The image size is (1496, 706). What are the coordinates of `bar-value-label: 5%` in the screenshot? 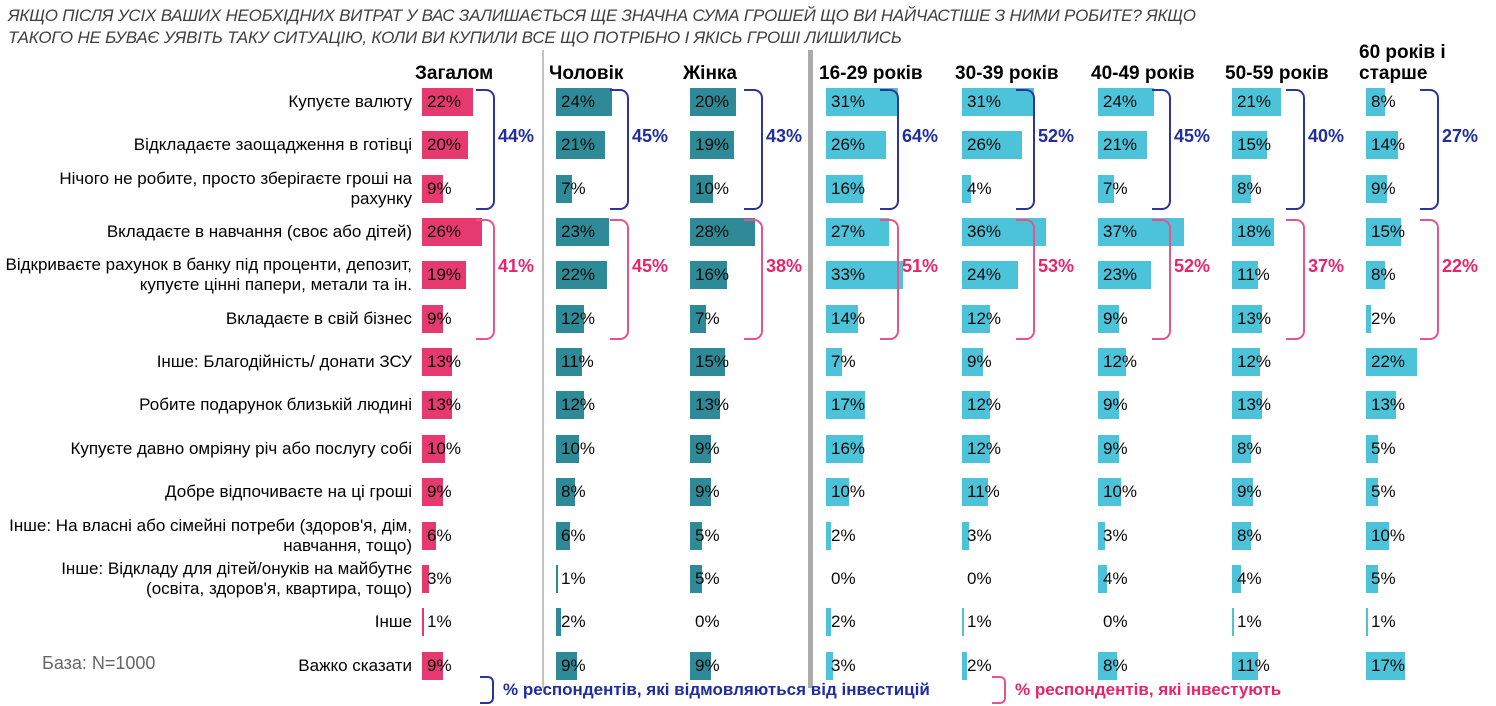 It's located at (1383, 448).